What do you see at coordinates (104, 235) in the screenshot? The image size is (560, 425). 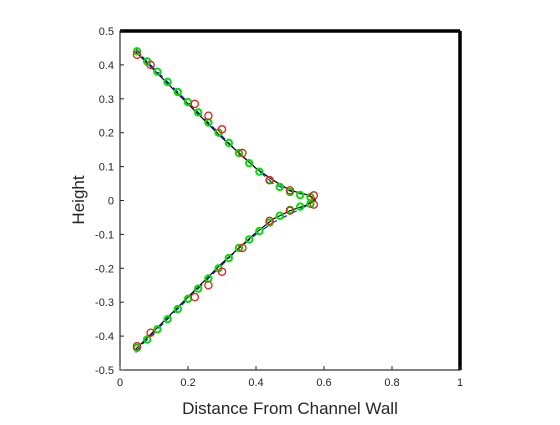 I see `y-tick-label: -0.1` at bounding box center [104, 235].